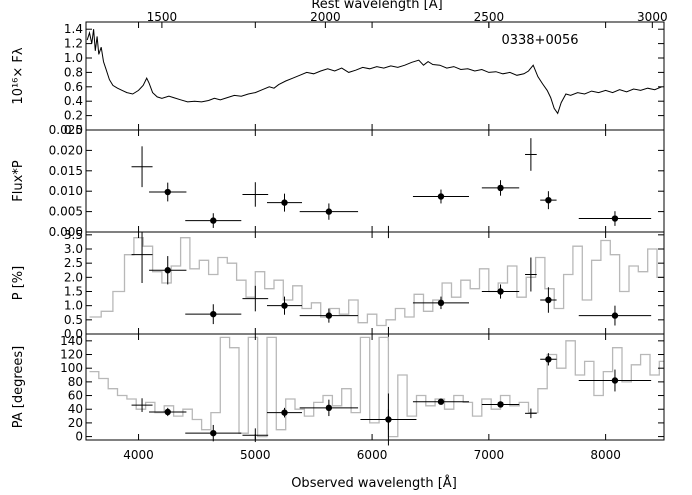 The image size is (692, 495). Describe the element at coordinates (374, 72) in the screenshot. I see `spectrum-line` at that location.